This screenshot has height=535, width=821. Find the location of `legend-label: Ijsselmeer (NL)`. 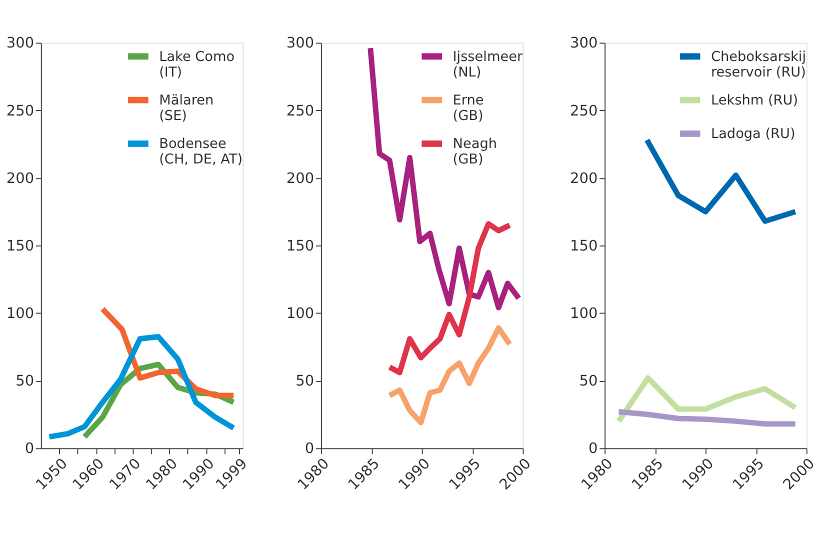

legend-label: Ijsselmeer (NL) is located at coordinates (487, 64).